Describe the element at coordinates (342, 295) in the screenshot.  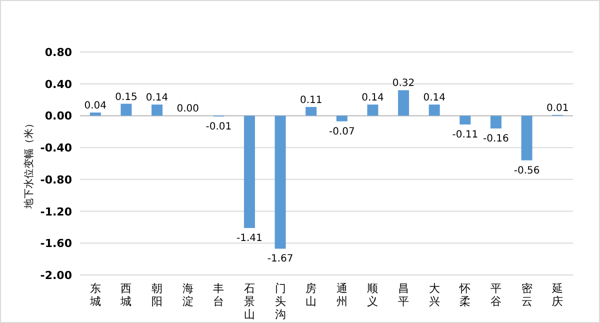
I see `x-tick-label: 通州` at that location.